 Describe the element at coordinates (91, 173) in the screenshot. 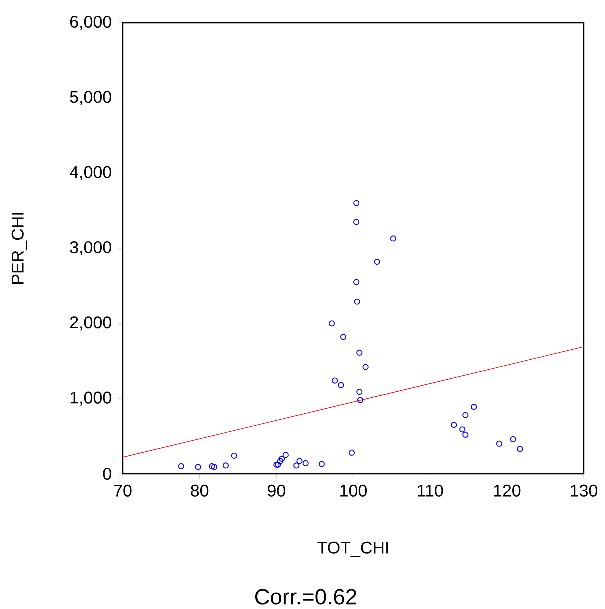

I see `y-tick-label: 4,000` at that location.